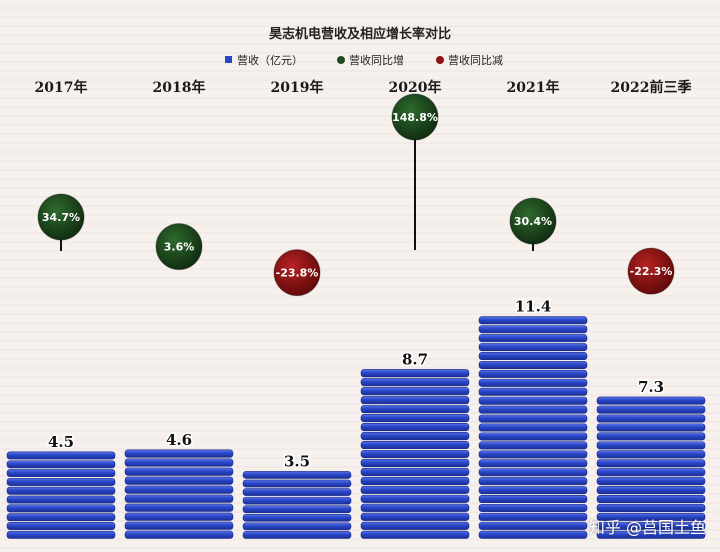 This screenshot has width=720, height=552. Describe the element at coordinates (228, 59) in the screenshot. I see `legend-swatch-revenue` at that location.